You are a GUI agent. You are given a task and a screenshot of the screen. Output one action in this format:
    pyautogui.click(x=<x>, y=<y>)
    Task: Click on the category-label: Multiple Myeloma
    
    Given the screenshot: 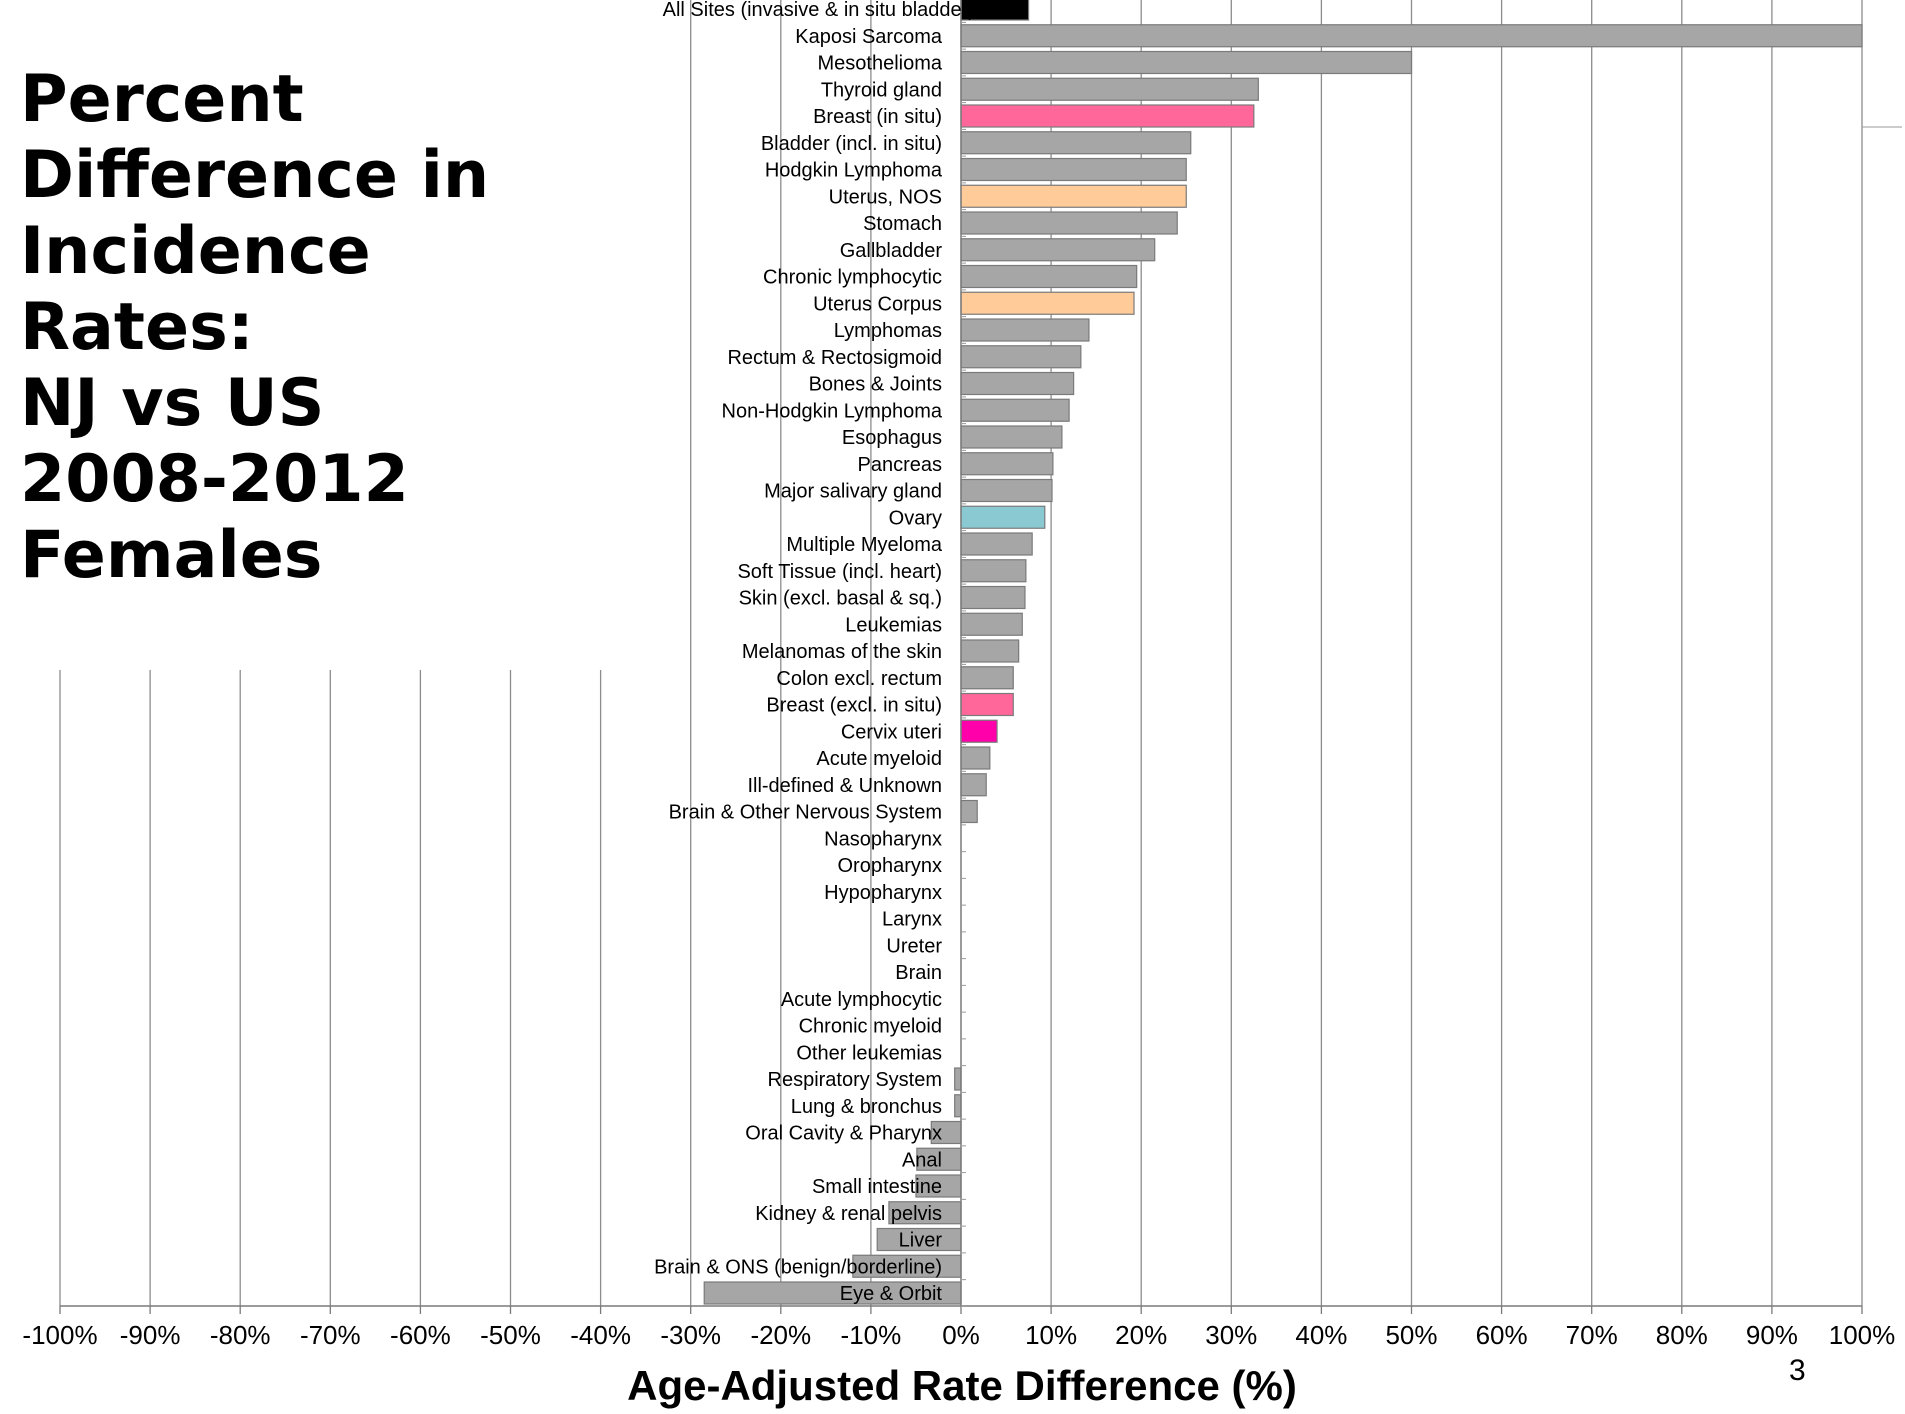 What is the action you would take?
    pyautogui.click(x=864, y=545)
    